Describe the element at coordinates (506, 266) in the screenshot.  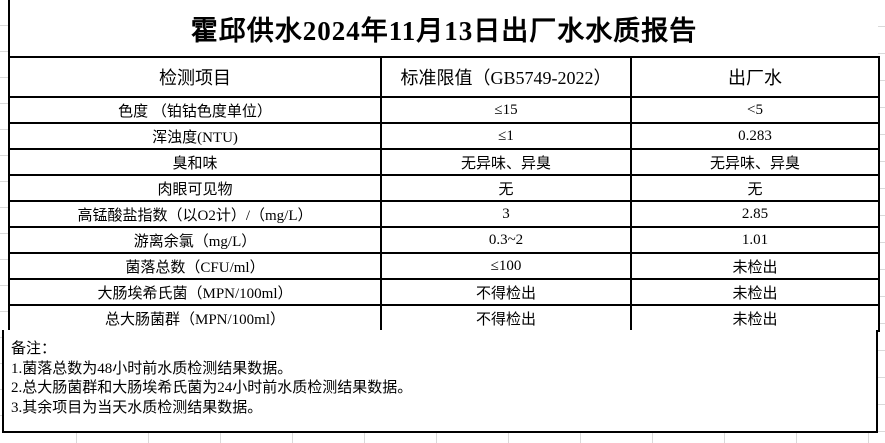
I see `cell-limit: ≤100` at that location.